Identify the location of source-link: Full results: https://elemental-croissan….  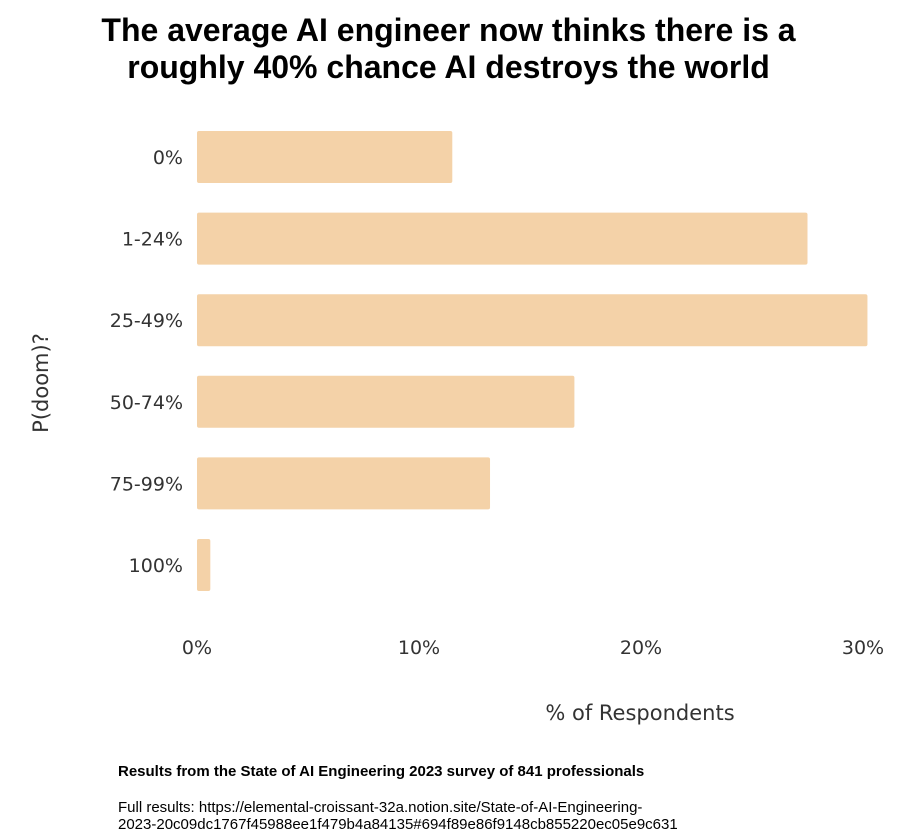
(398, 816).